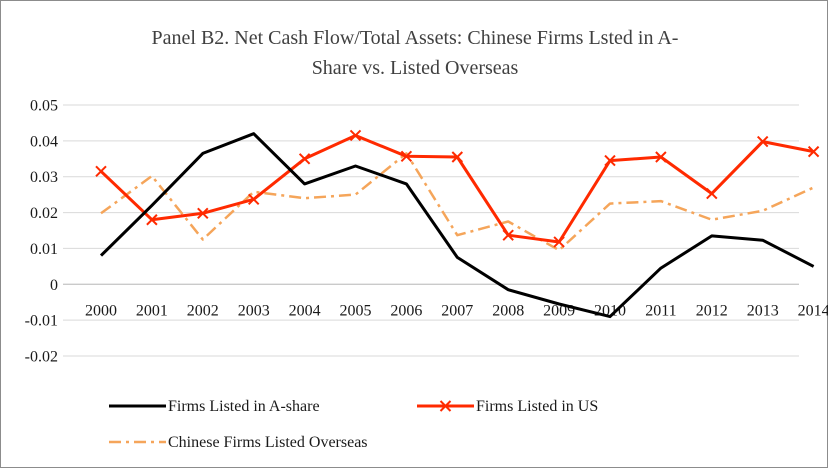  I want to click on x-tick-label: 2004, so click(305, 310).